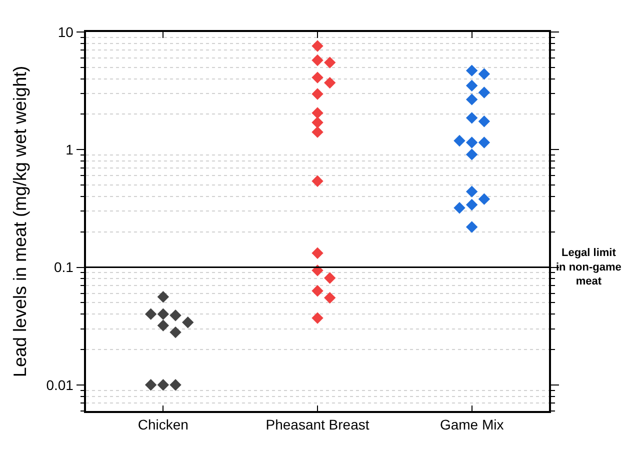 This screenshot has width=644, height=455. What do you see at coordinates (60, 384) in the screenshot?
I see `y-tick-label: 0.01` at bounding box center [60, 384].